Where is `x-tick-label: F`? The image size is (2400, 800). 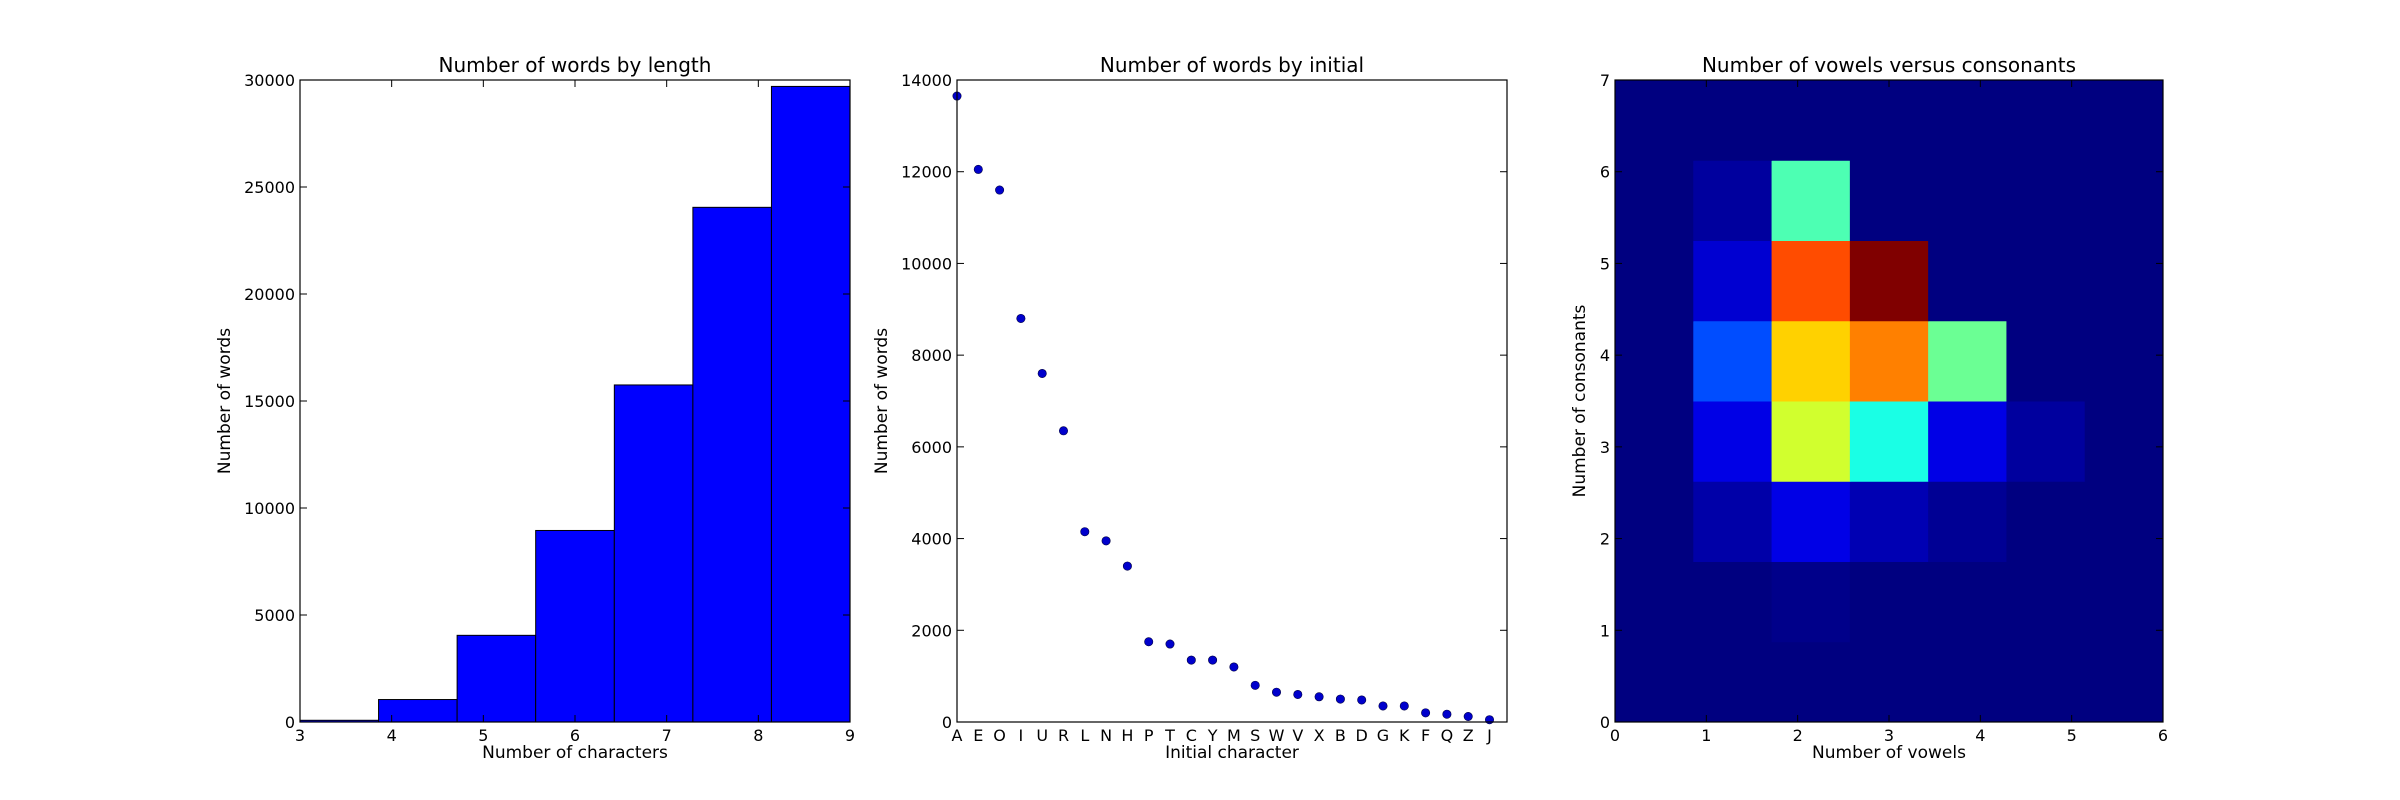
x-tick-label: F is located at coordinates (1425, 735).